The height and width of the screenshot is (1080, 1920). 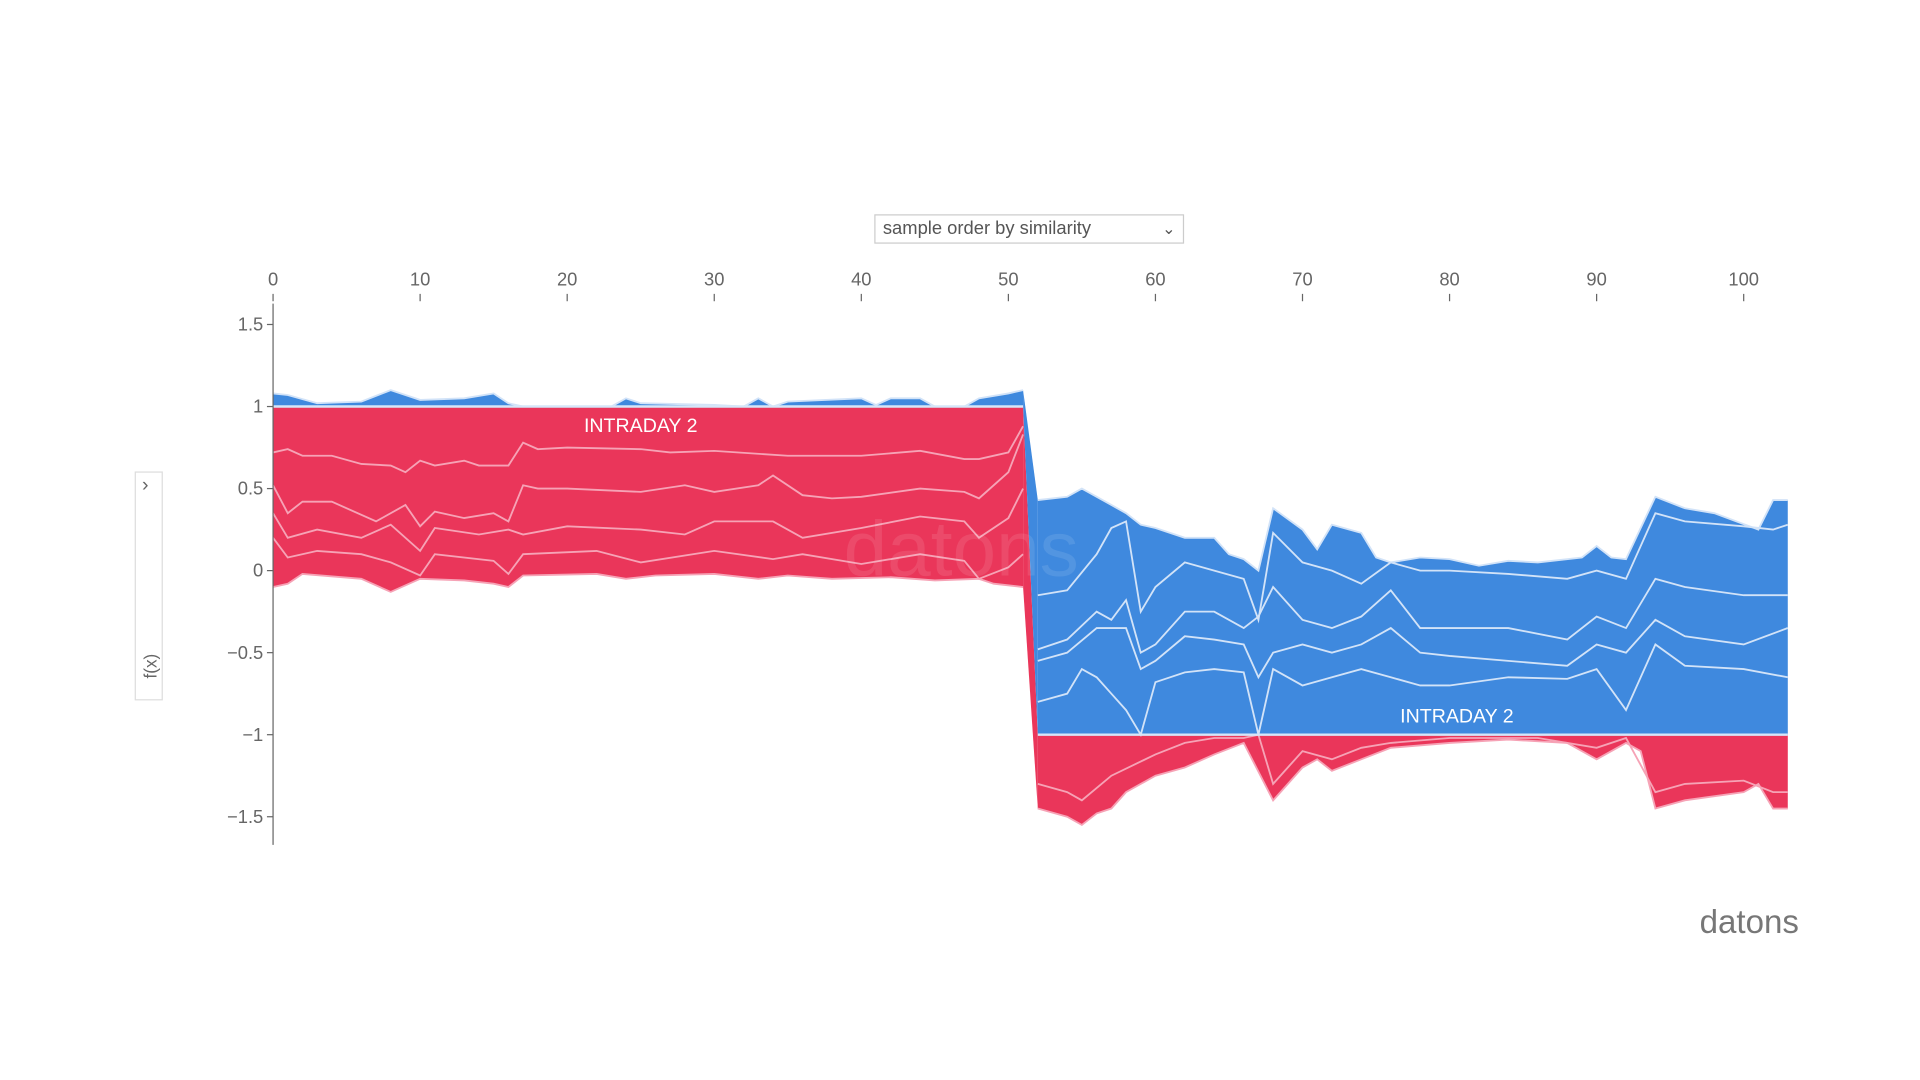 I want to click on y-tick-label: 1, so click(x=258, y=406).